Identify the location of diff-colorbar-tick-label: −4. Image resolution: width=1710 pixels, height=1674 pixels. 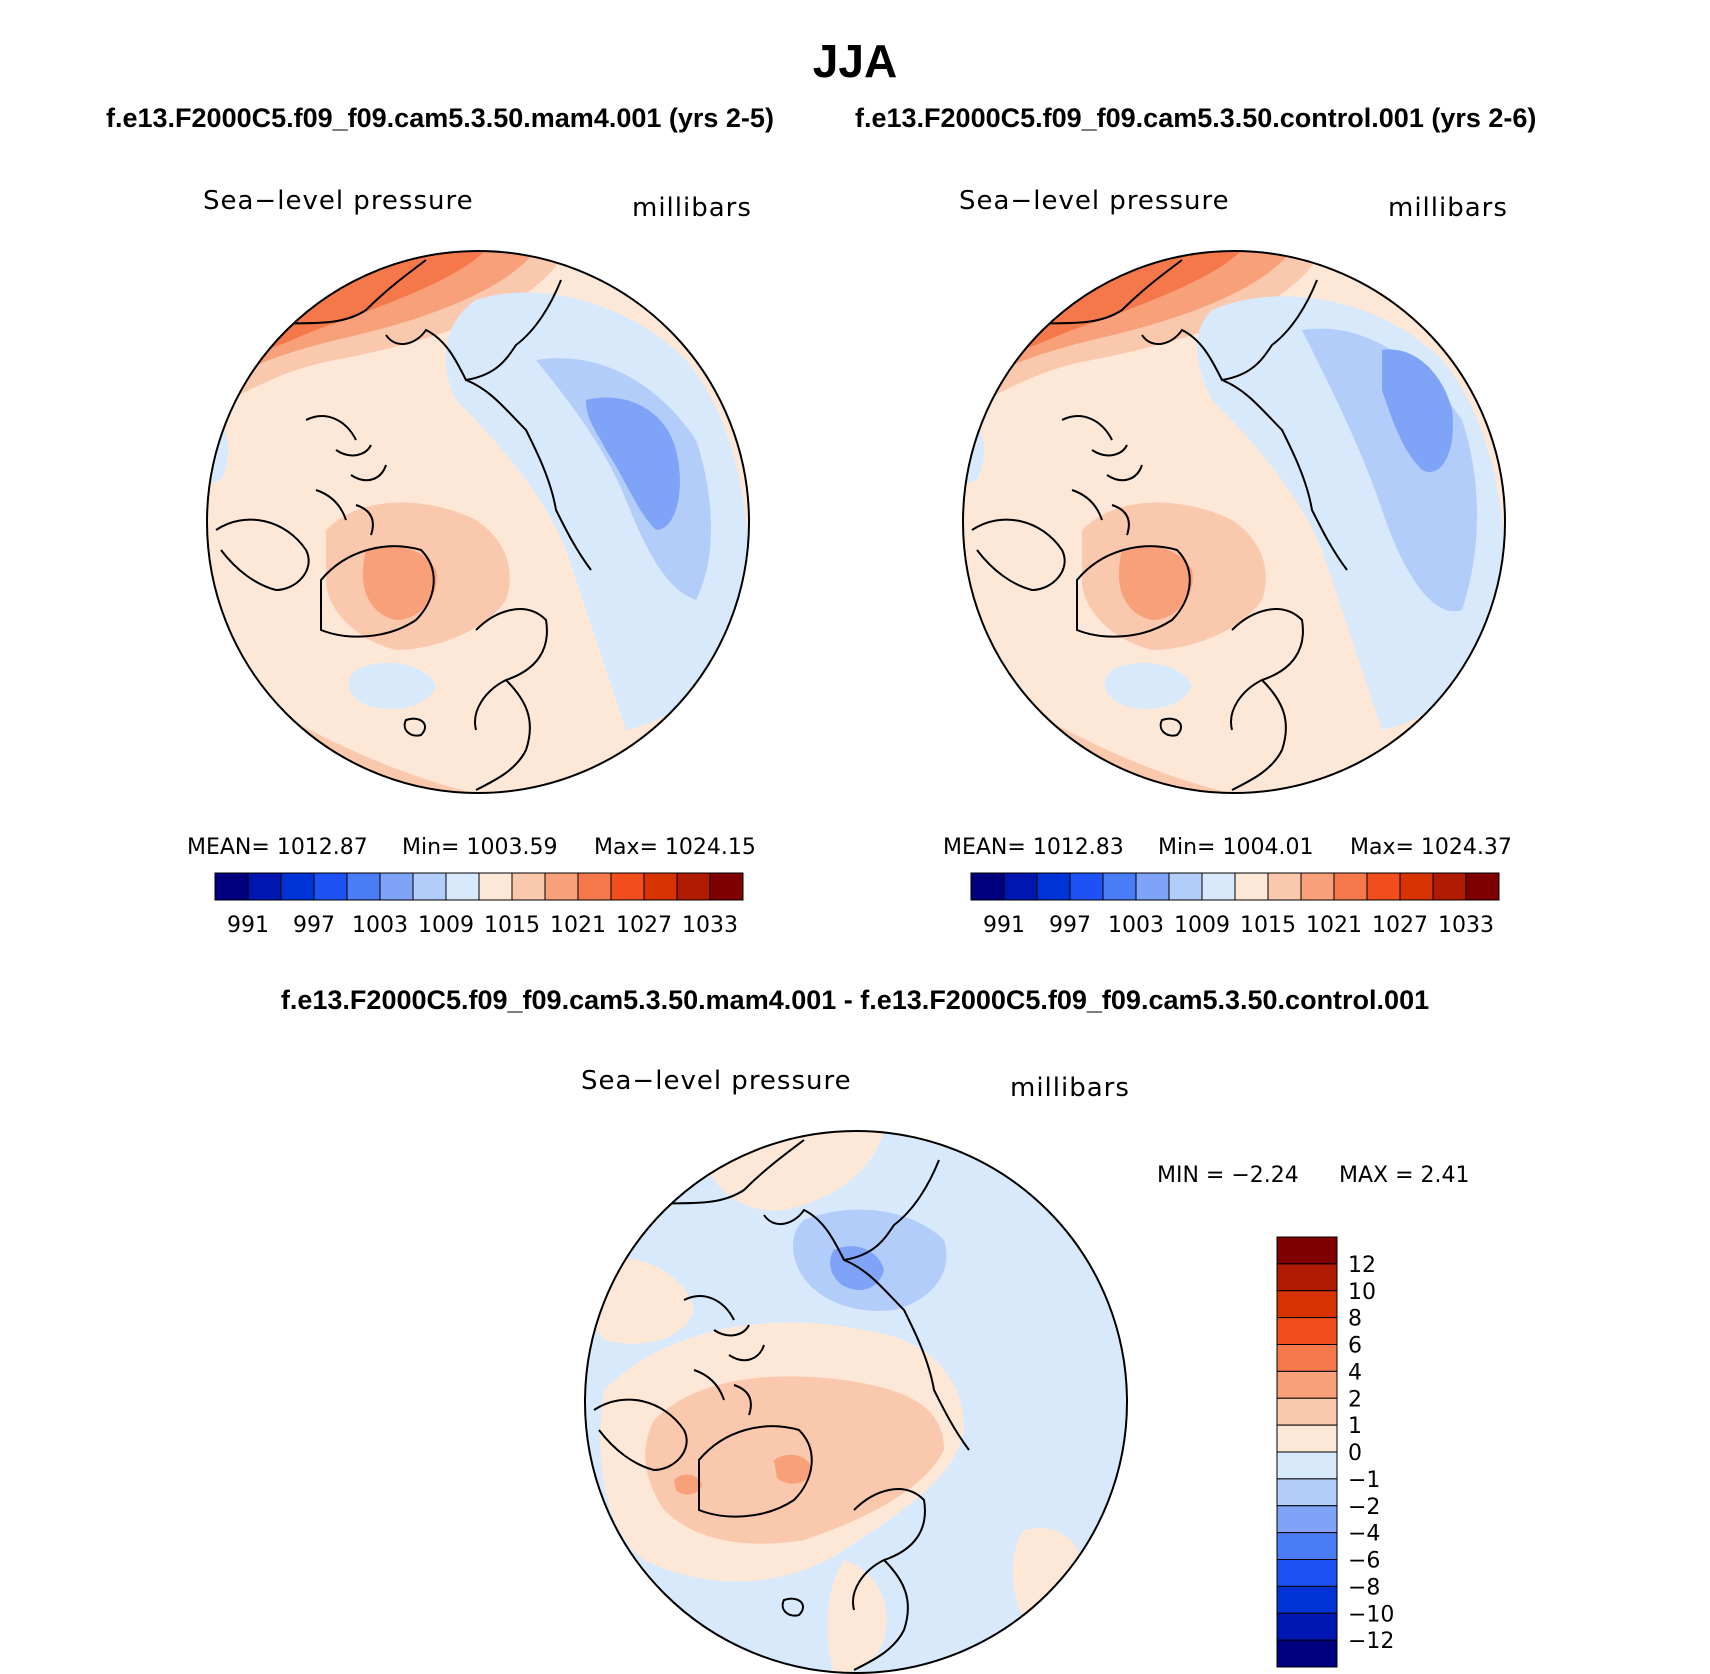
(1364, 1534).